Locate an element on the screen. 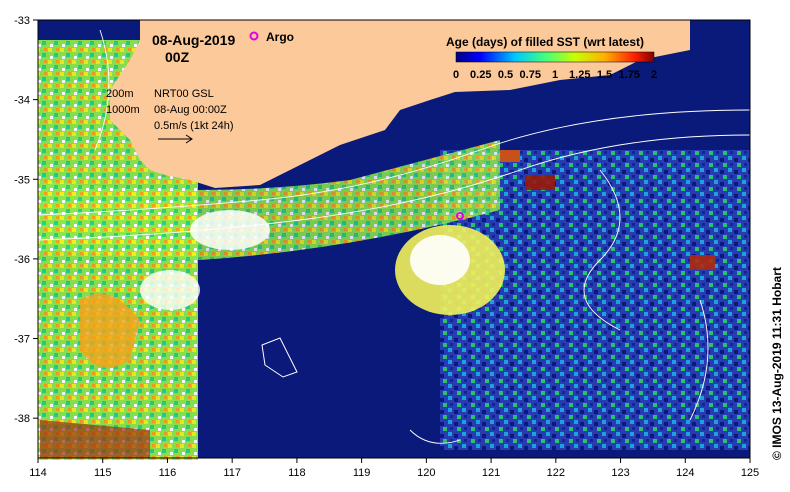 The height and width of the screenshot is (492, 790). x-tick-label: 120 is located at coordinates (426, 473).